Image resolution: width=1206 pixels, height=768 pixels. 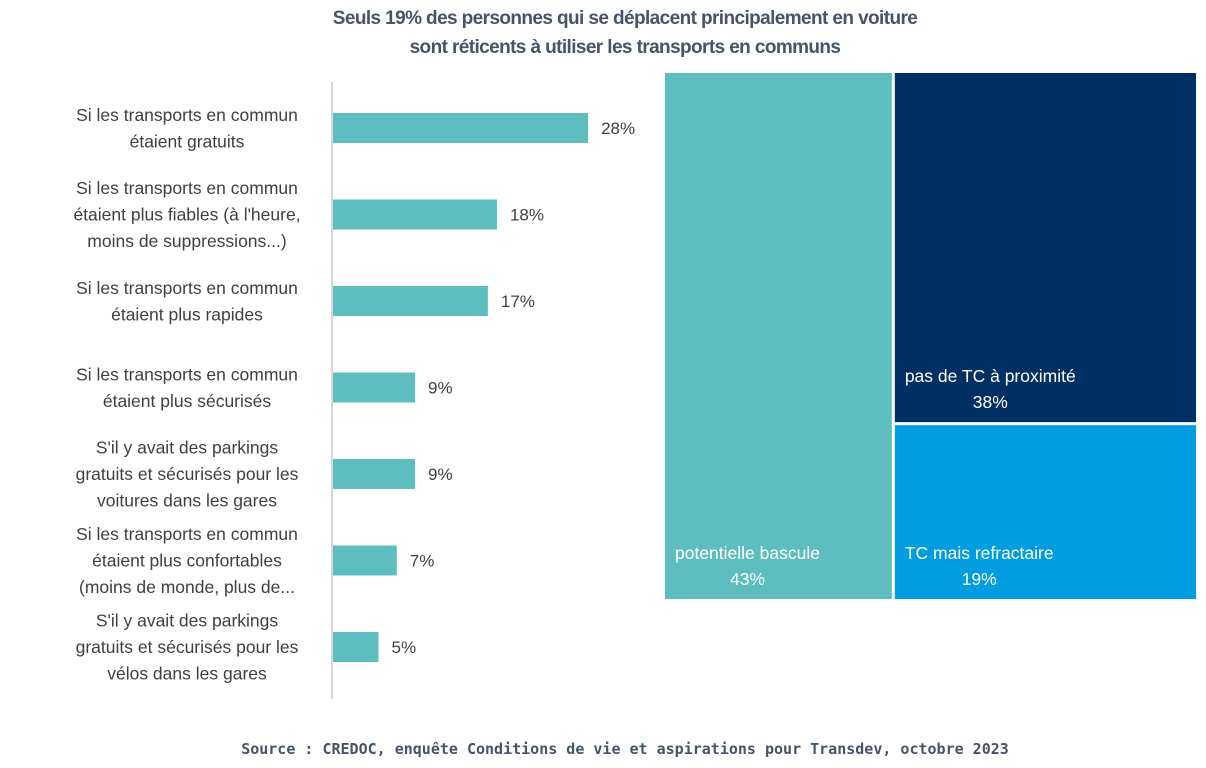 What do you see at coordinates (747, 553) in the screenshot?
I see `treemap-tile-label: potentielle bascule` at bounding box center [747, 553].